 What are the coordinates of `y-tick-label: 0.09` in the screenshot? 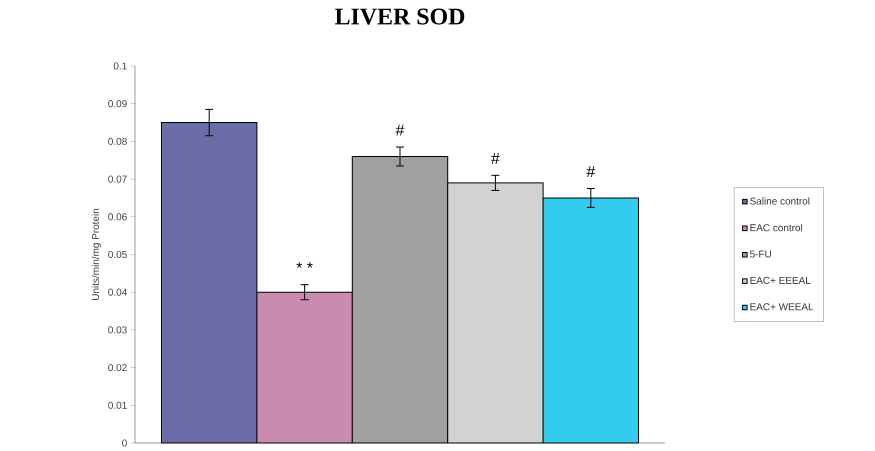 It's located at (117, 104).